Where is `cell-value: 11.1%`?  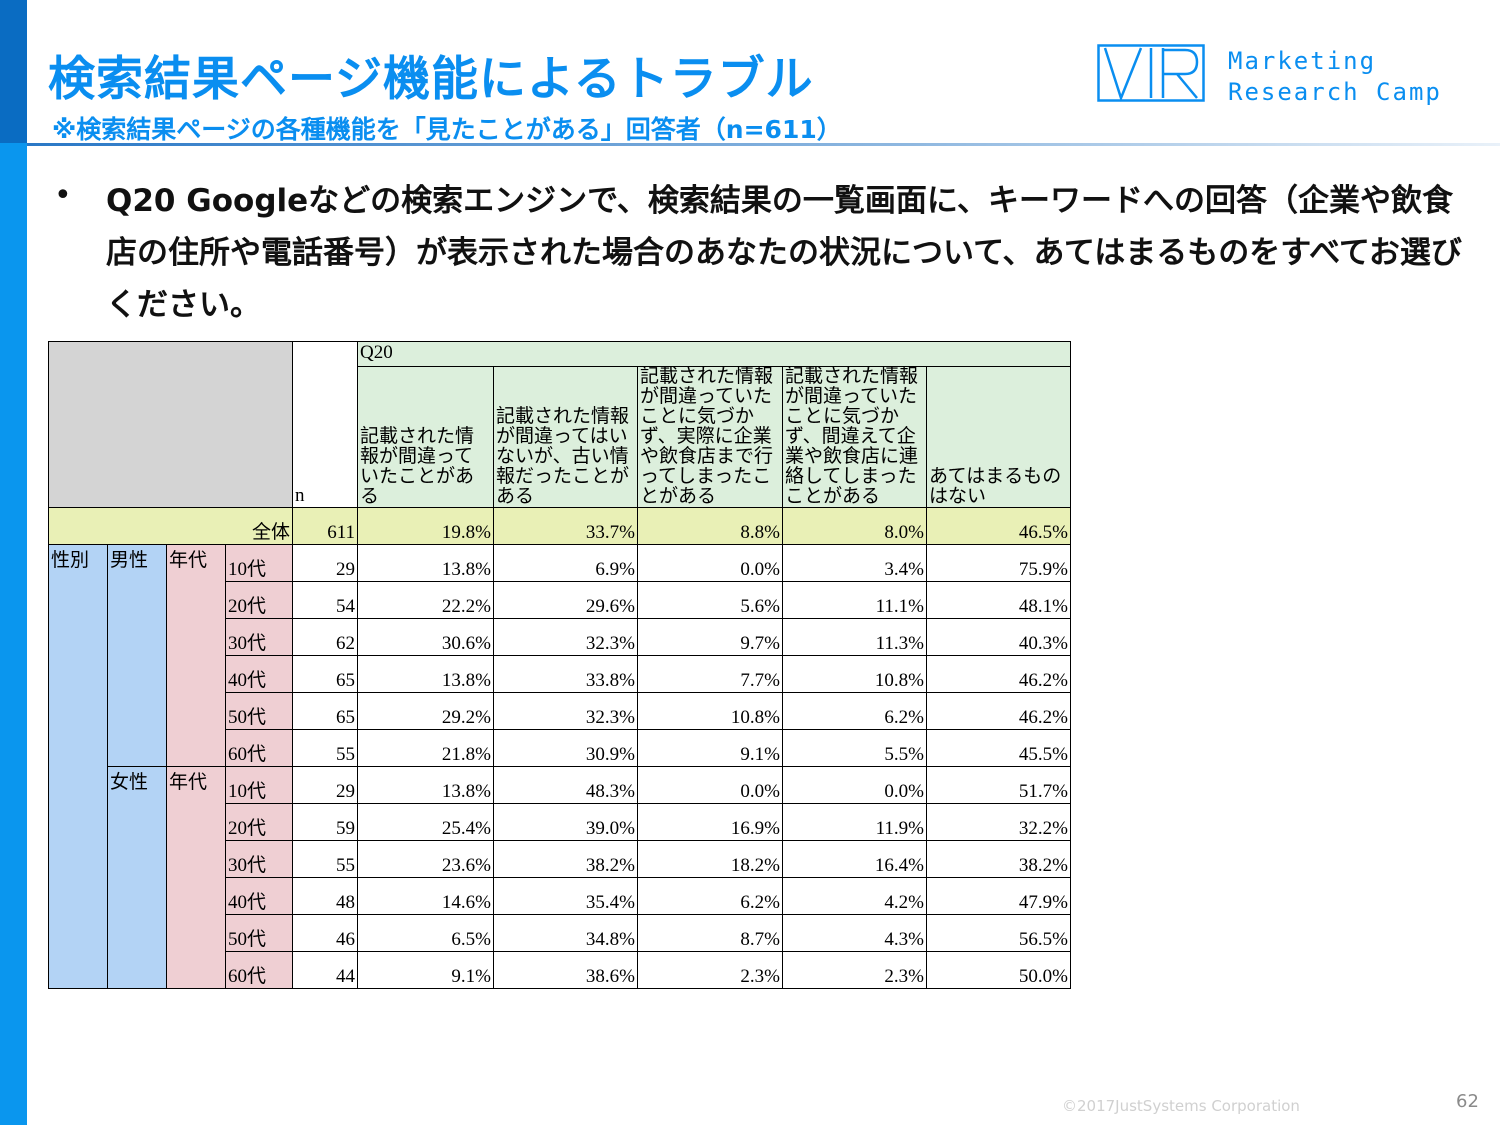 cell-value: 11.1% is located at coordinates (854, 600).